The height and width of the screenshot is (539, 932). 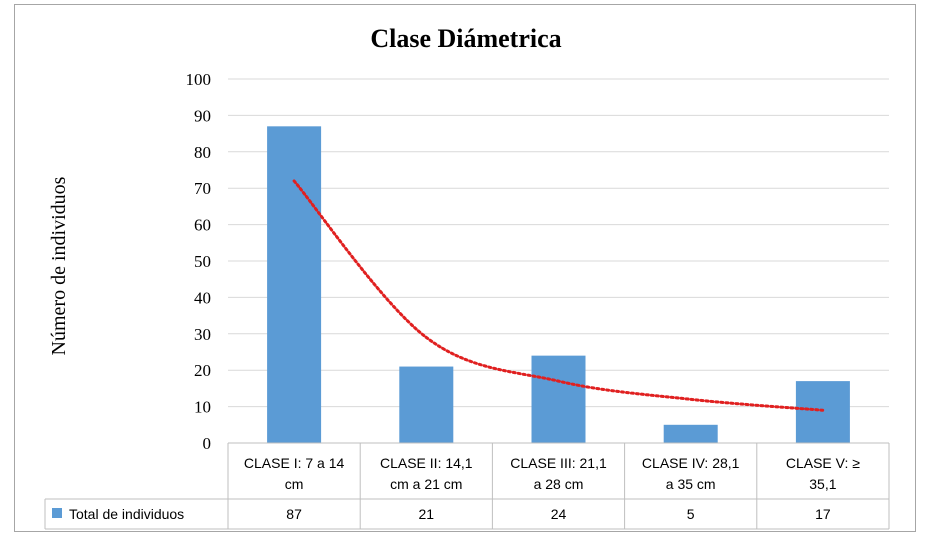 I want to click on y-tick-label: 80, so click(x=202, y=152).